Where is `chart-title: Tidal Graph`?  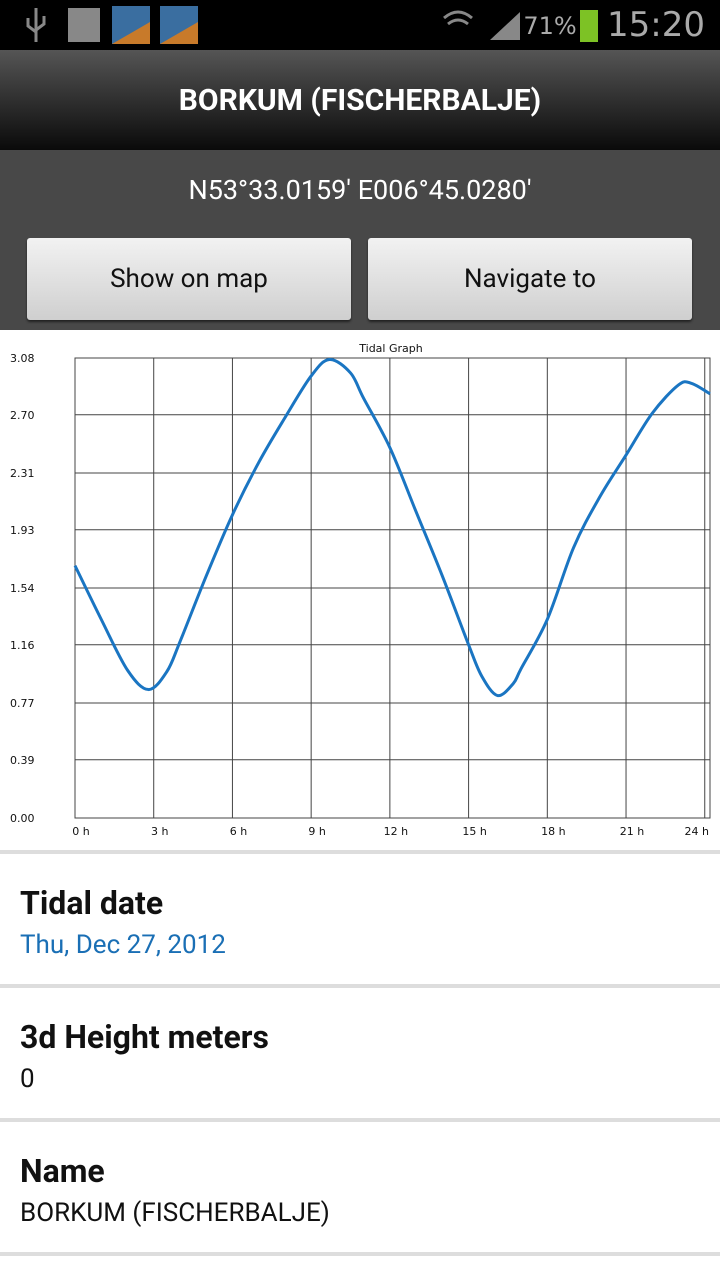
chart-title: Tidal Graph is located at coordinates (390, 348).